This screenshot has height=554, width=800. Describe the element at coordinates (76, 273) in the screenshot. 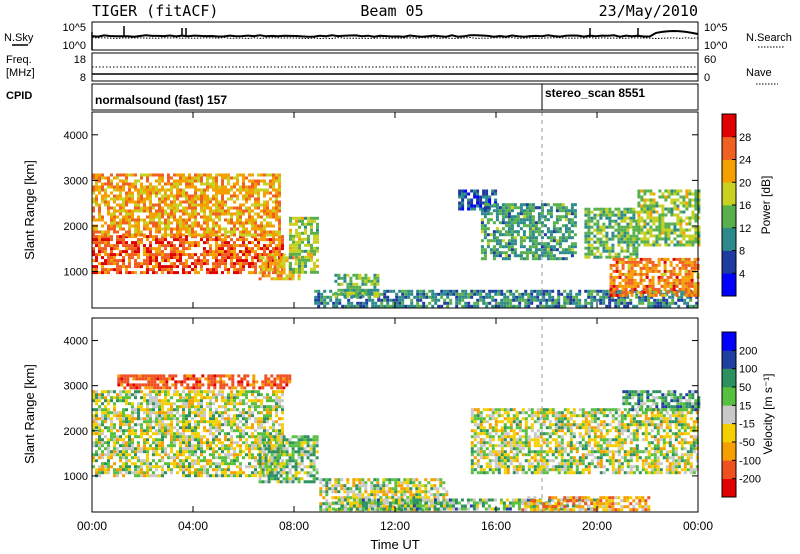

I see `power-y-tick-label: 1000` at that location.